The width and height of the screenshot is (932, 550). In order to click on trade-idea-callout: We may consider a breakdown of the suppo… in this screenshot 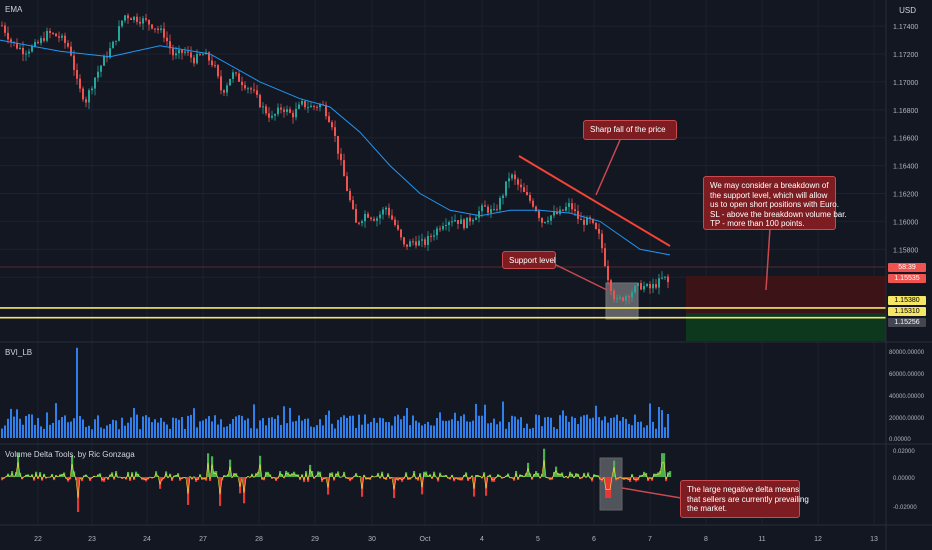, I will do `click(775, 203)`.